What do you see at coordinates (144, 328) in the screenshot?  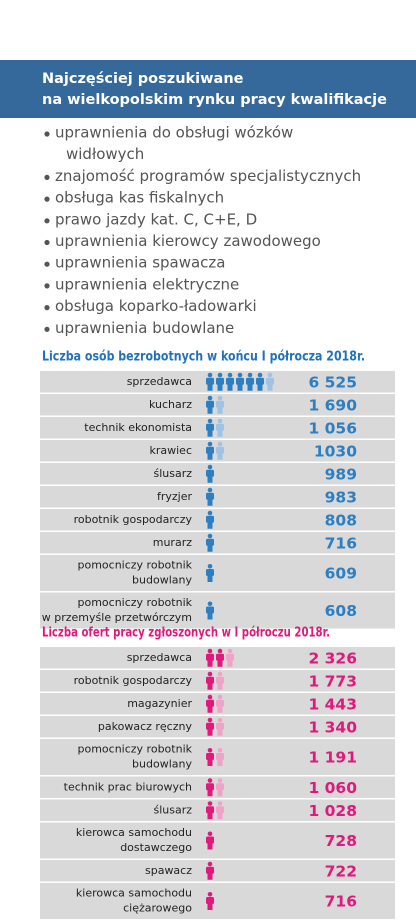 I see `qualification: uprawnienia budowlane` at bounding box center [144, 328].